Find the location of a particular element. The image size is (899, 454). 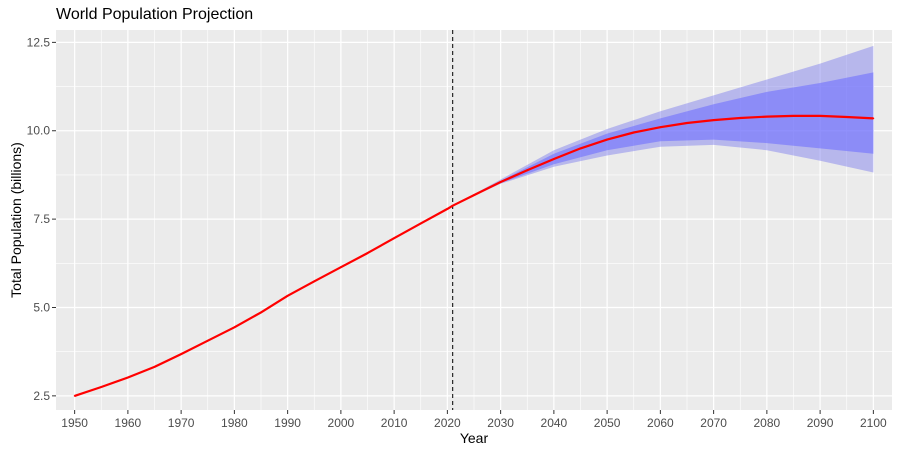

chart-title: World Population Projection is located at coordinates (155, 14).